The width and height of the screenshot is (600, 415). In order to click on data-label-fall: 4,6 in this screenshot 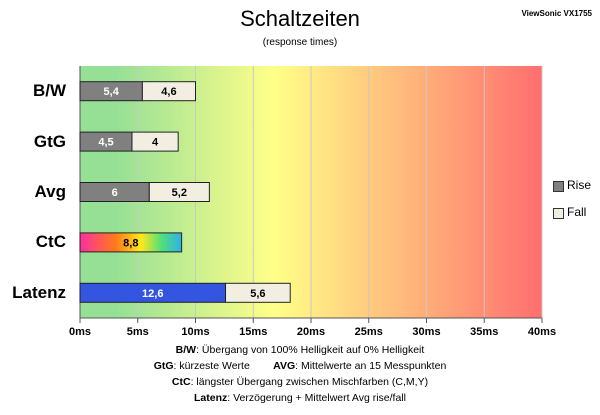, I will do `click(168, 92)`.